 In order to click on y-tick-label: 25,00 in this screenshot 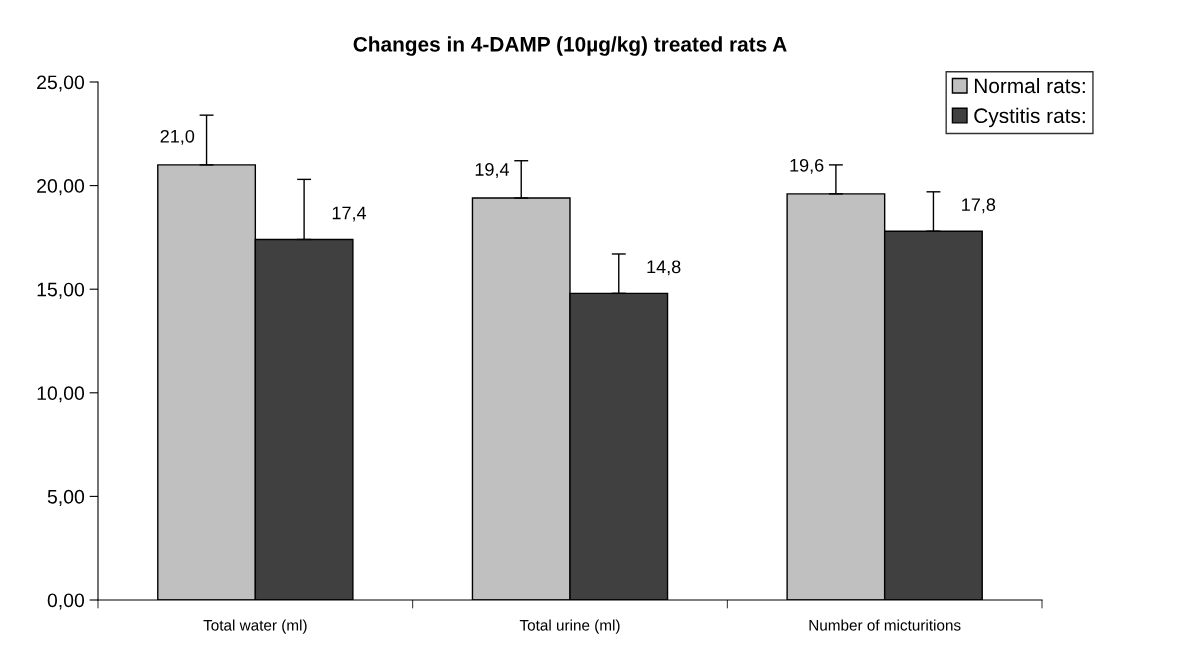, I will do `click(61, 83)`.